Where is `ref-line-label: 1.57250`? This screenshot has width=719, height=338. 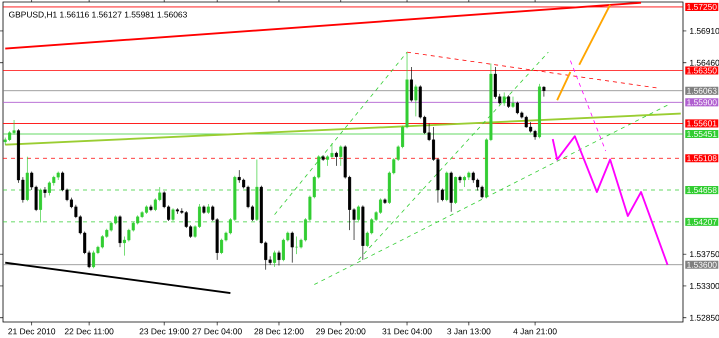
ref-line-label: 1.57250 is located at coordinates (702, 7).